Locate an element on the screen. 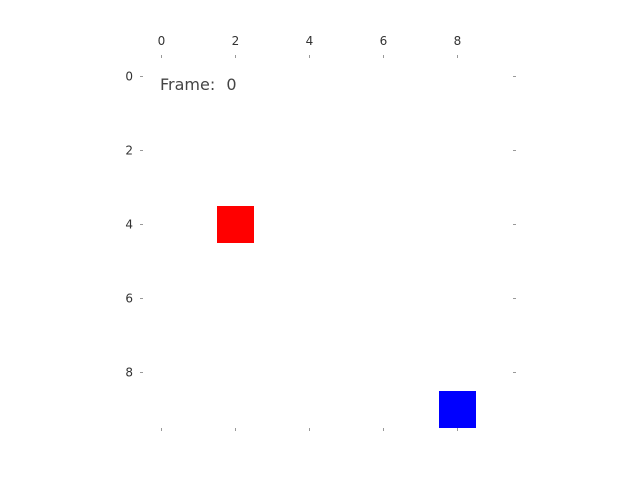 Image resolution: width=640 pixels, height=484 pixels. blue-target-square is located at coordinates (457, 409).